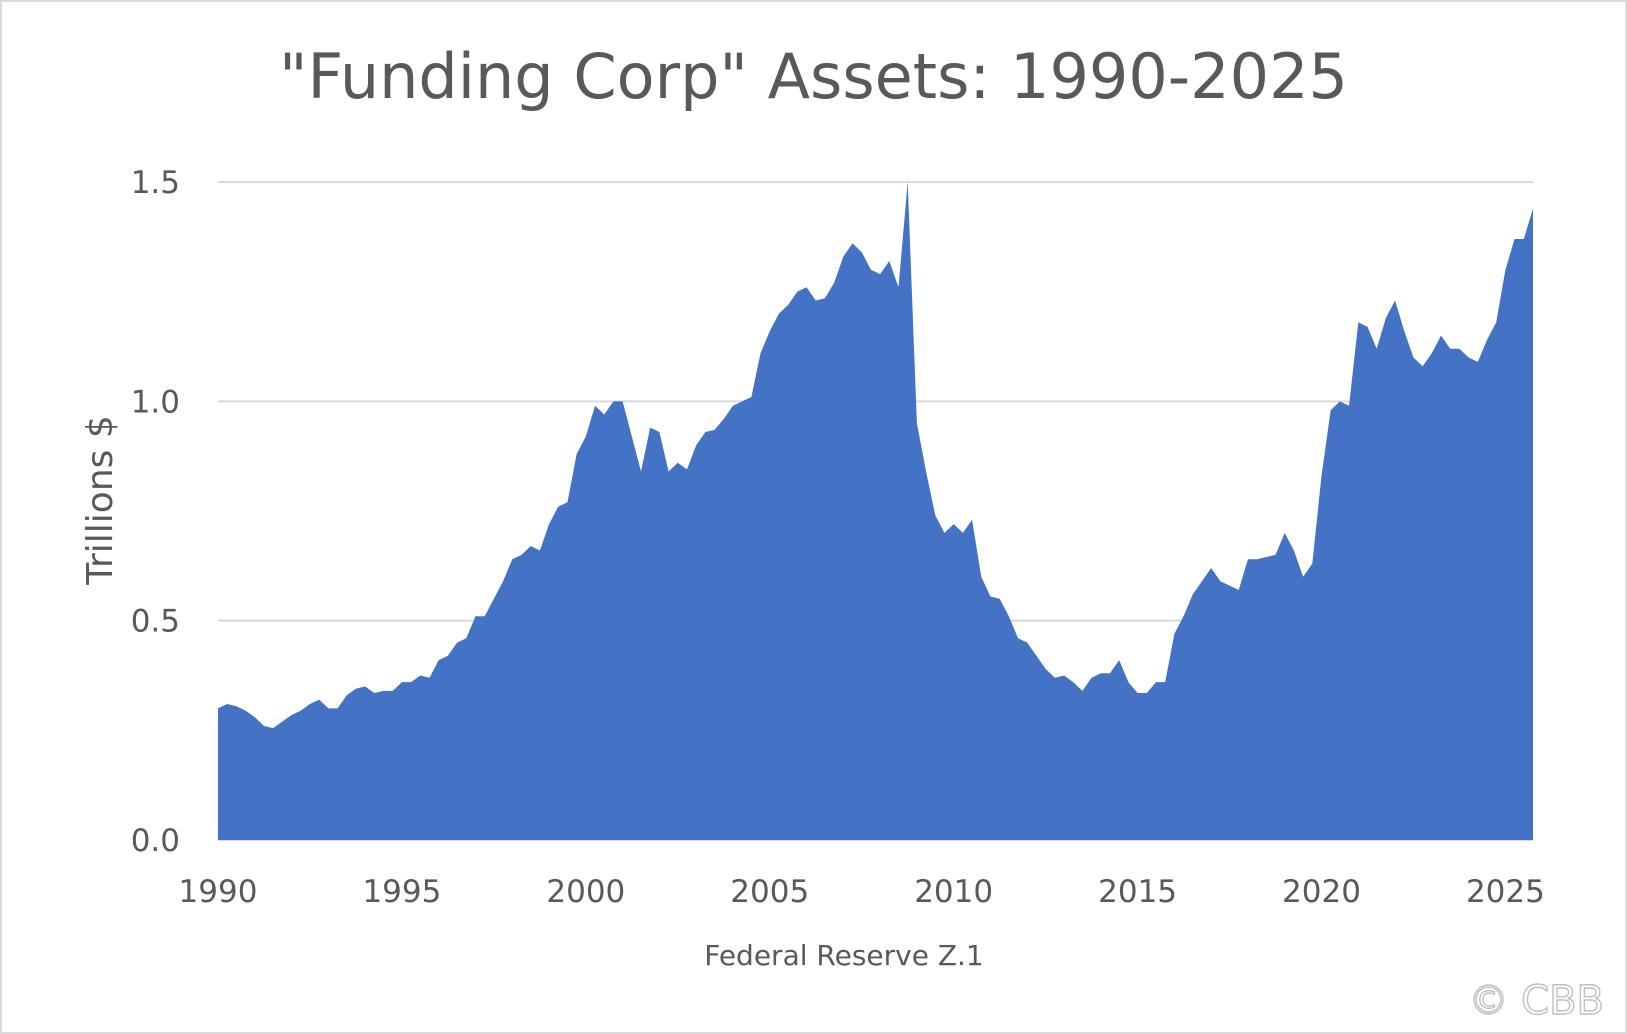 The height and width of the screenshot is (1034, 1627). I want to click on x-tick-label: 2015, so click(1137, 892).